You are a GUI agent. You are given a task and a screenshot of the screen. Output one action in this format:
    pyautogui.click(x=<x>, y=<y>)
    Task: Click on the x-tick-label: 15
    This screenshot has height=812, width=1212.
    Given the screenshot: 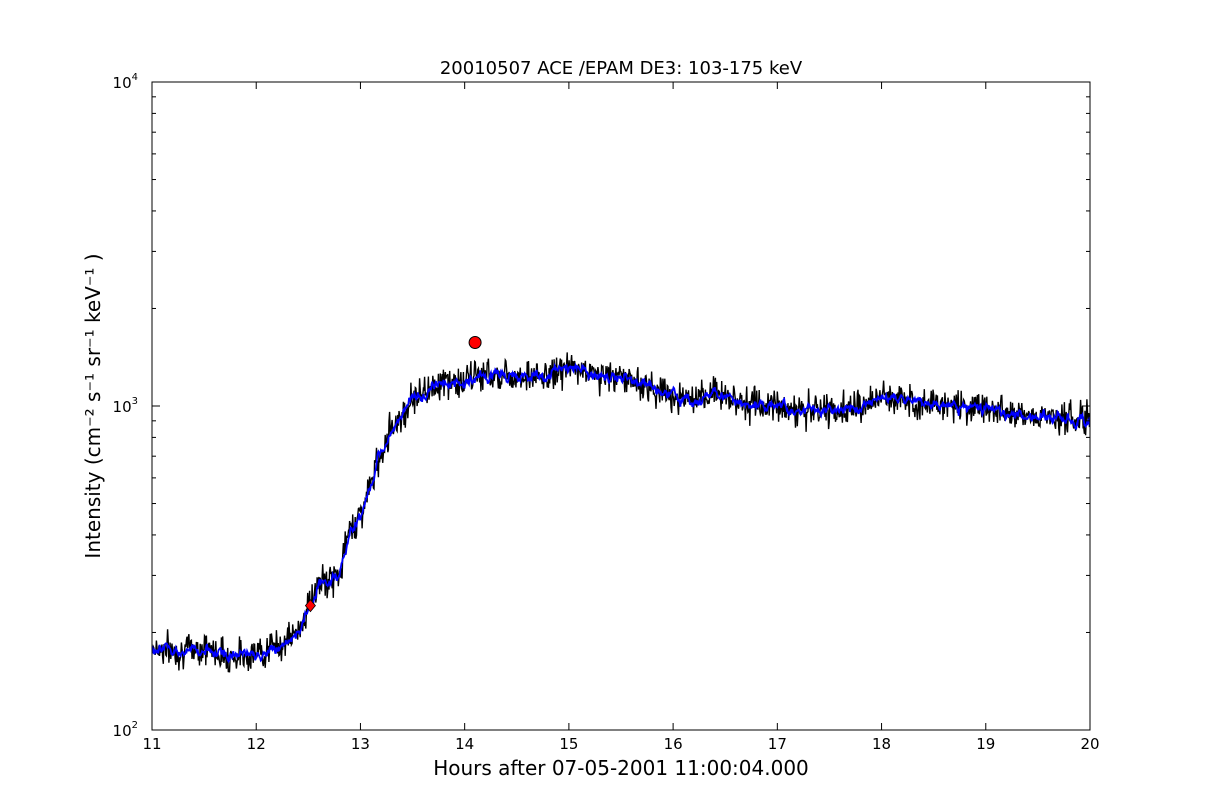 What is the action you would take?
    pyautogui.click(x=568, y=744)
    